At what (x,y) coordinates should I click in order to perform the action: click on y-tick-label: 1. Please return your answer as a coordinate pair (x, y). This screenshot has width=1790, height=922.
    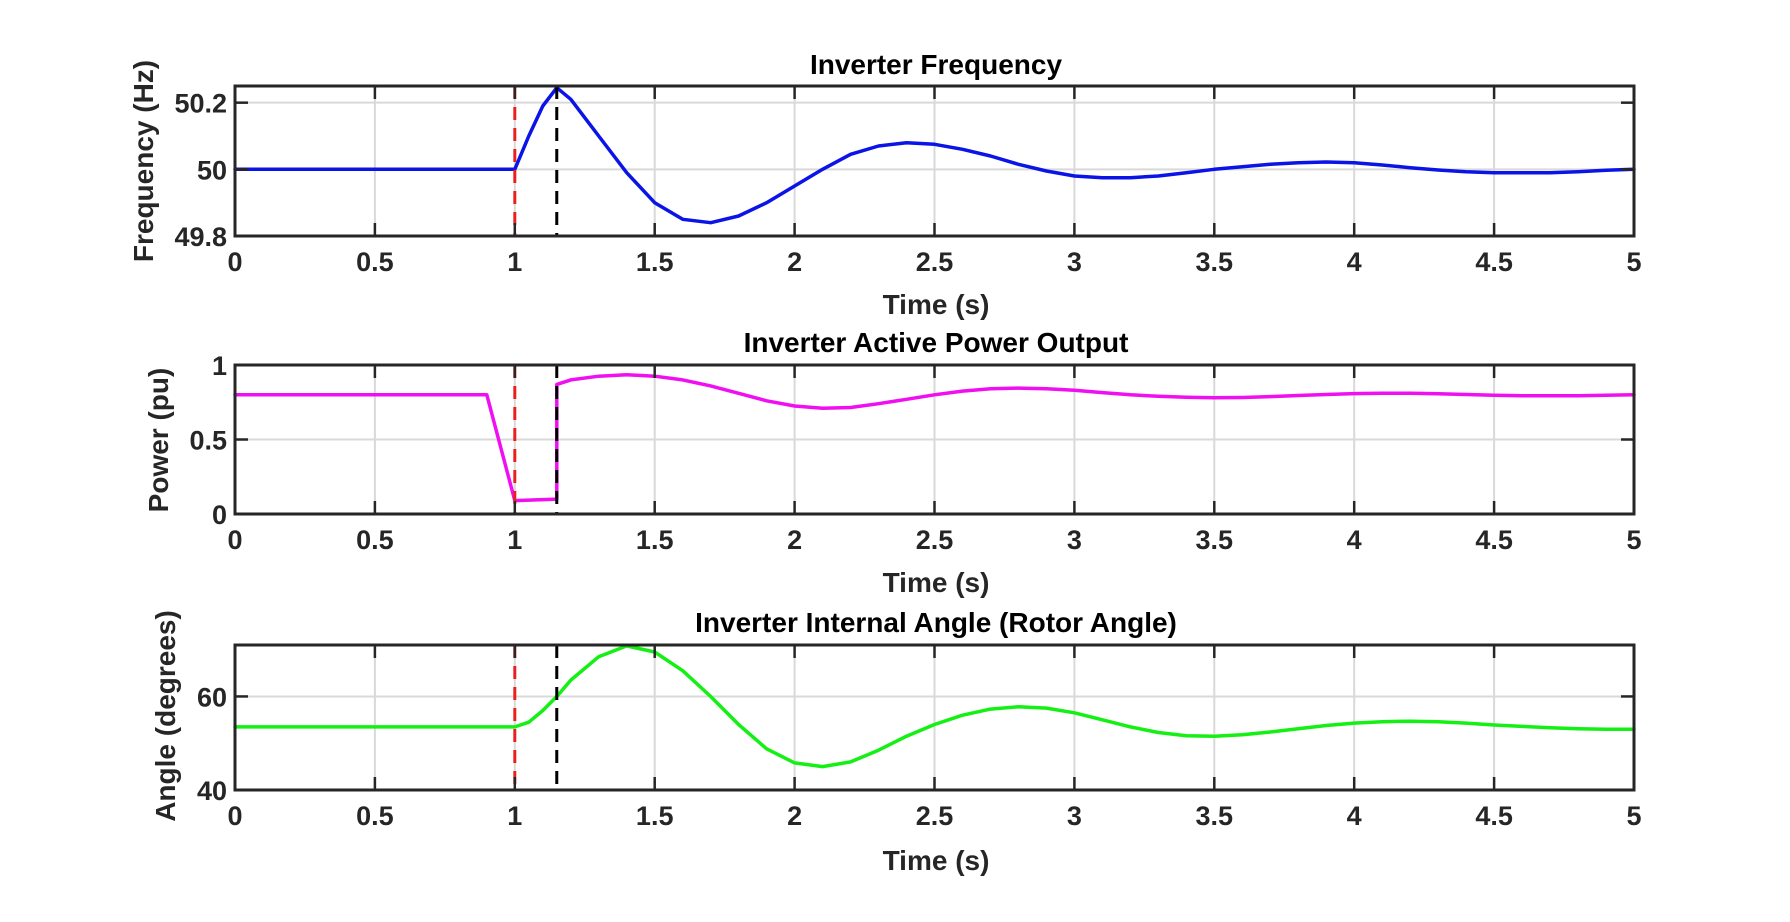
    Looking at the image, I should click on (219, 366).